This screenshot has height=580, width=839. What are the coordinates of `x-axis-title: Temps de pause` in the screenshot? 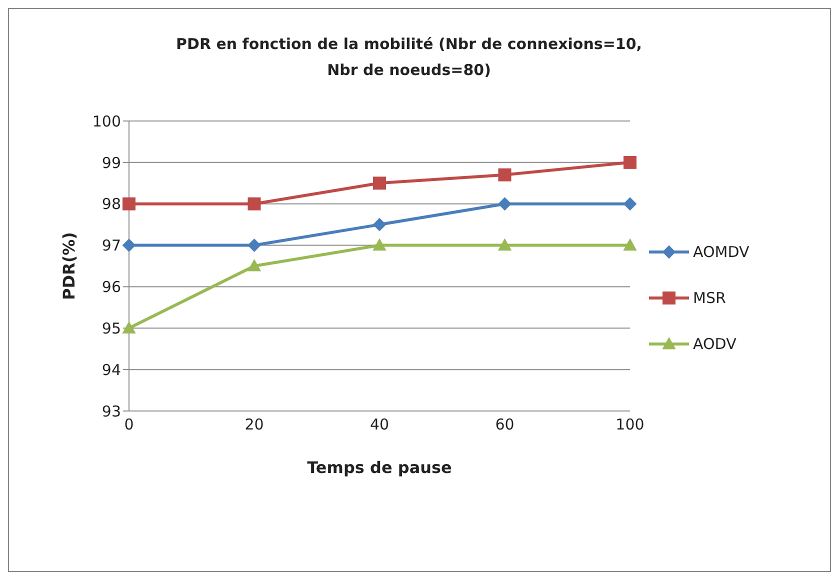 It's located at (379, 467).